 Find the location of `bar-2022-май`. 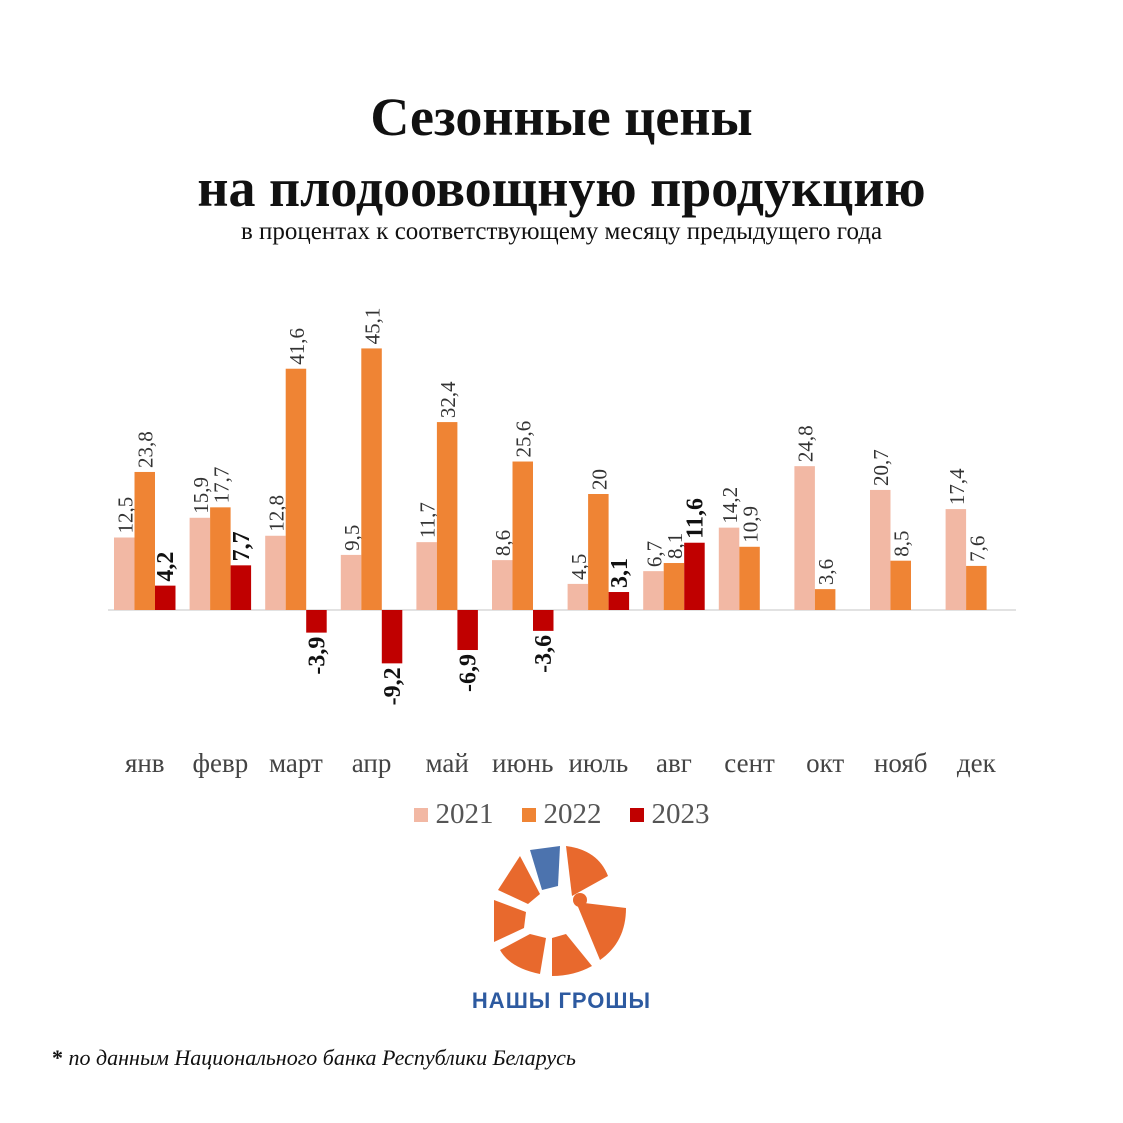

bar-2022-май is located at coordinates (447, 516).